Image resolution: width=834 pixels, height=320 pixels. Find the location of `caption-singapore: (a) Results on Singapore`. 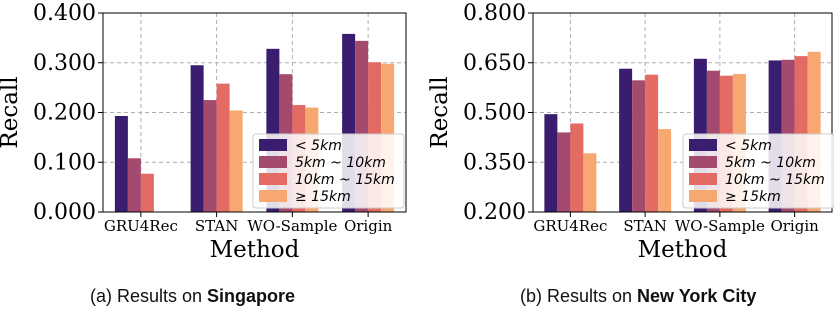

caption-singapore: (a) Results on Singapore is located at coordinates (192, 296).